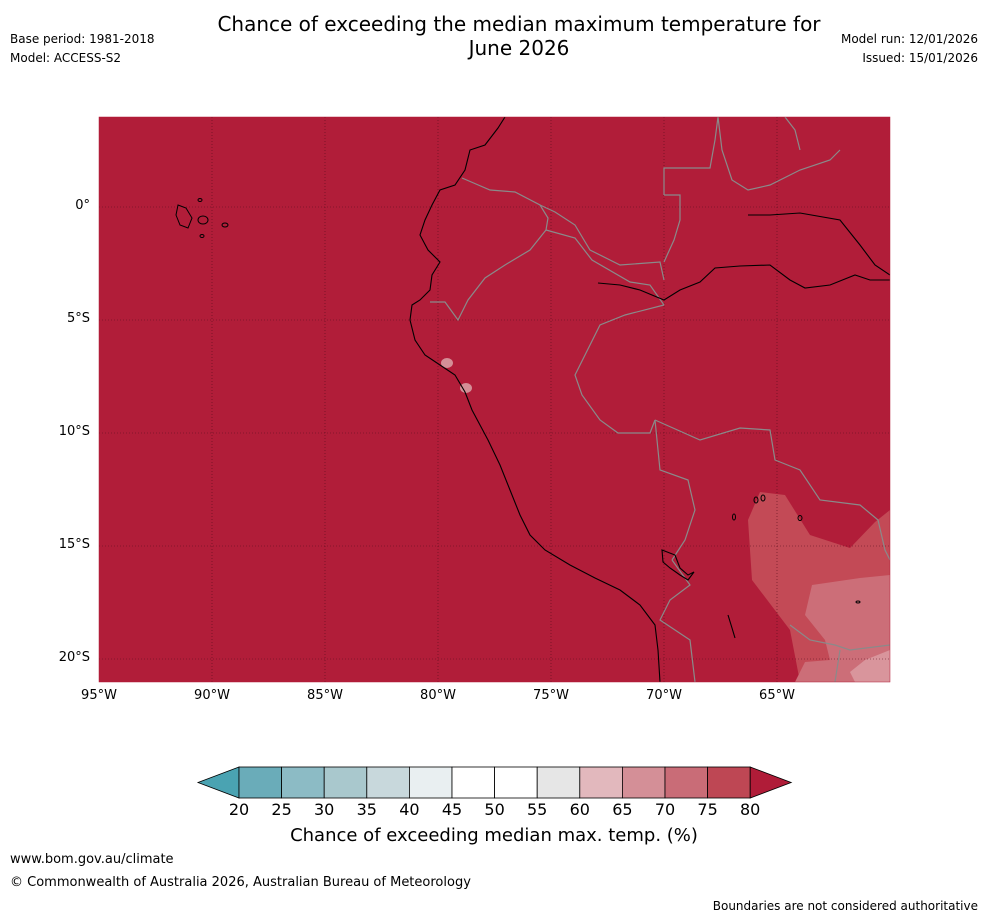  I want to click on meta-left: Base period: 1981-2018 Model: ACCESS-S2, so click(82, 49).